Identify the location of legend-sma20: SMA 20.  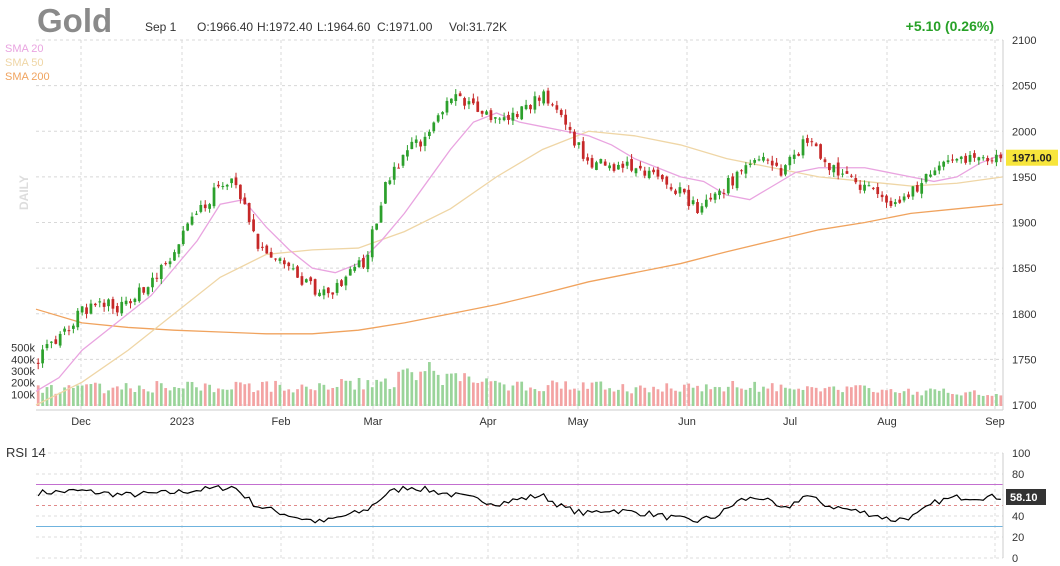
(24, 49).